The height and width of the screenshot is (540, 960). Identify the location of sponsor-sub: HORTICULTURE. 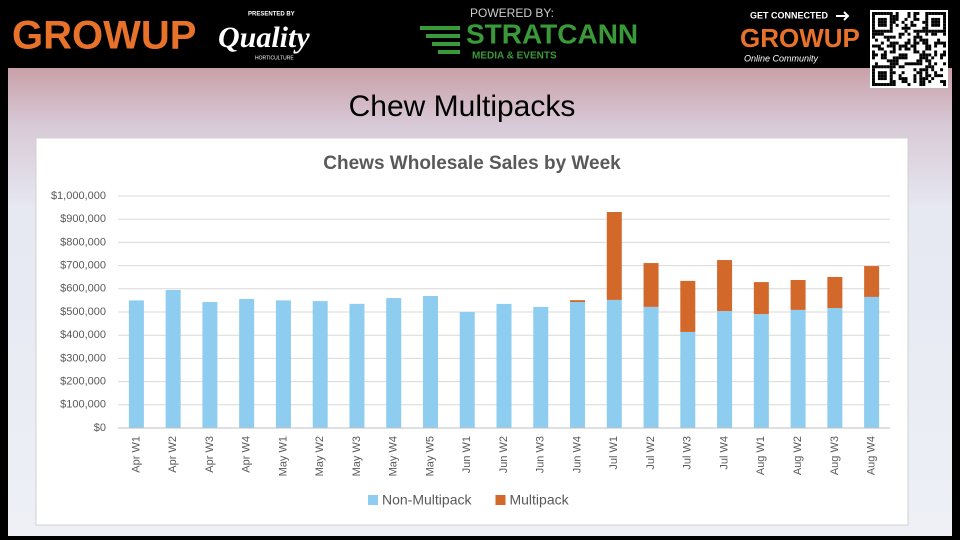
(274, 58).